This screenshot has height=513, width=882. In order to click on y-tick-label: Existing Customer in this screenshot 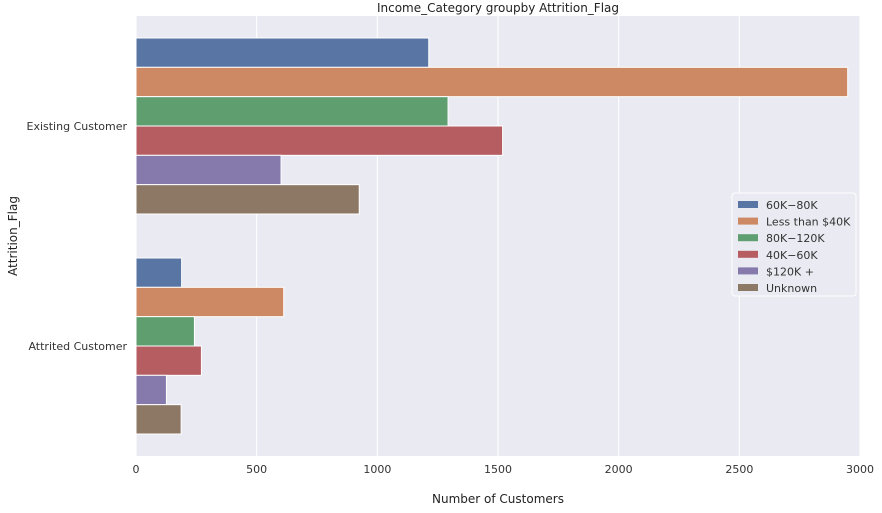, I will do `click(77, 126)`.